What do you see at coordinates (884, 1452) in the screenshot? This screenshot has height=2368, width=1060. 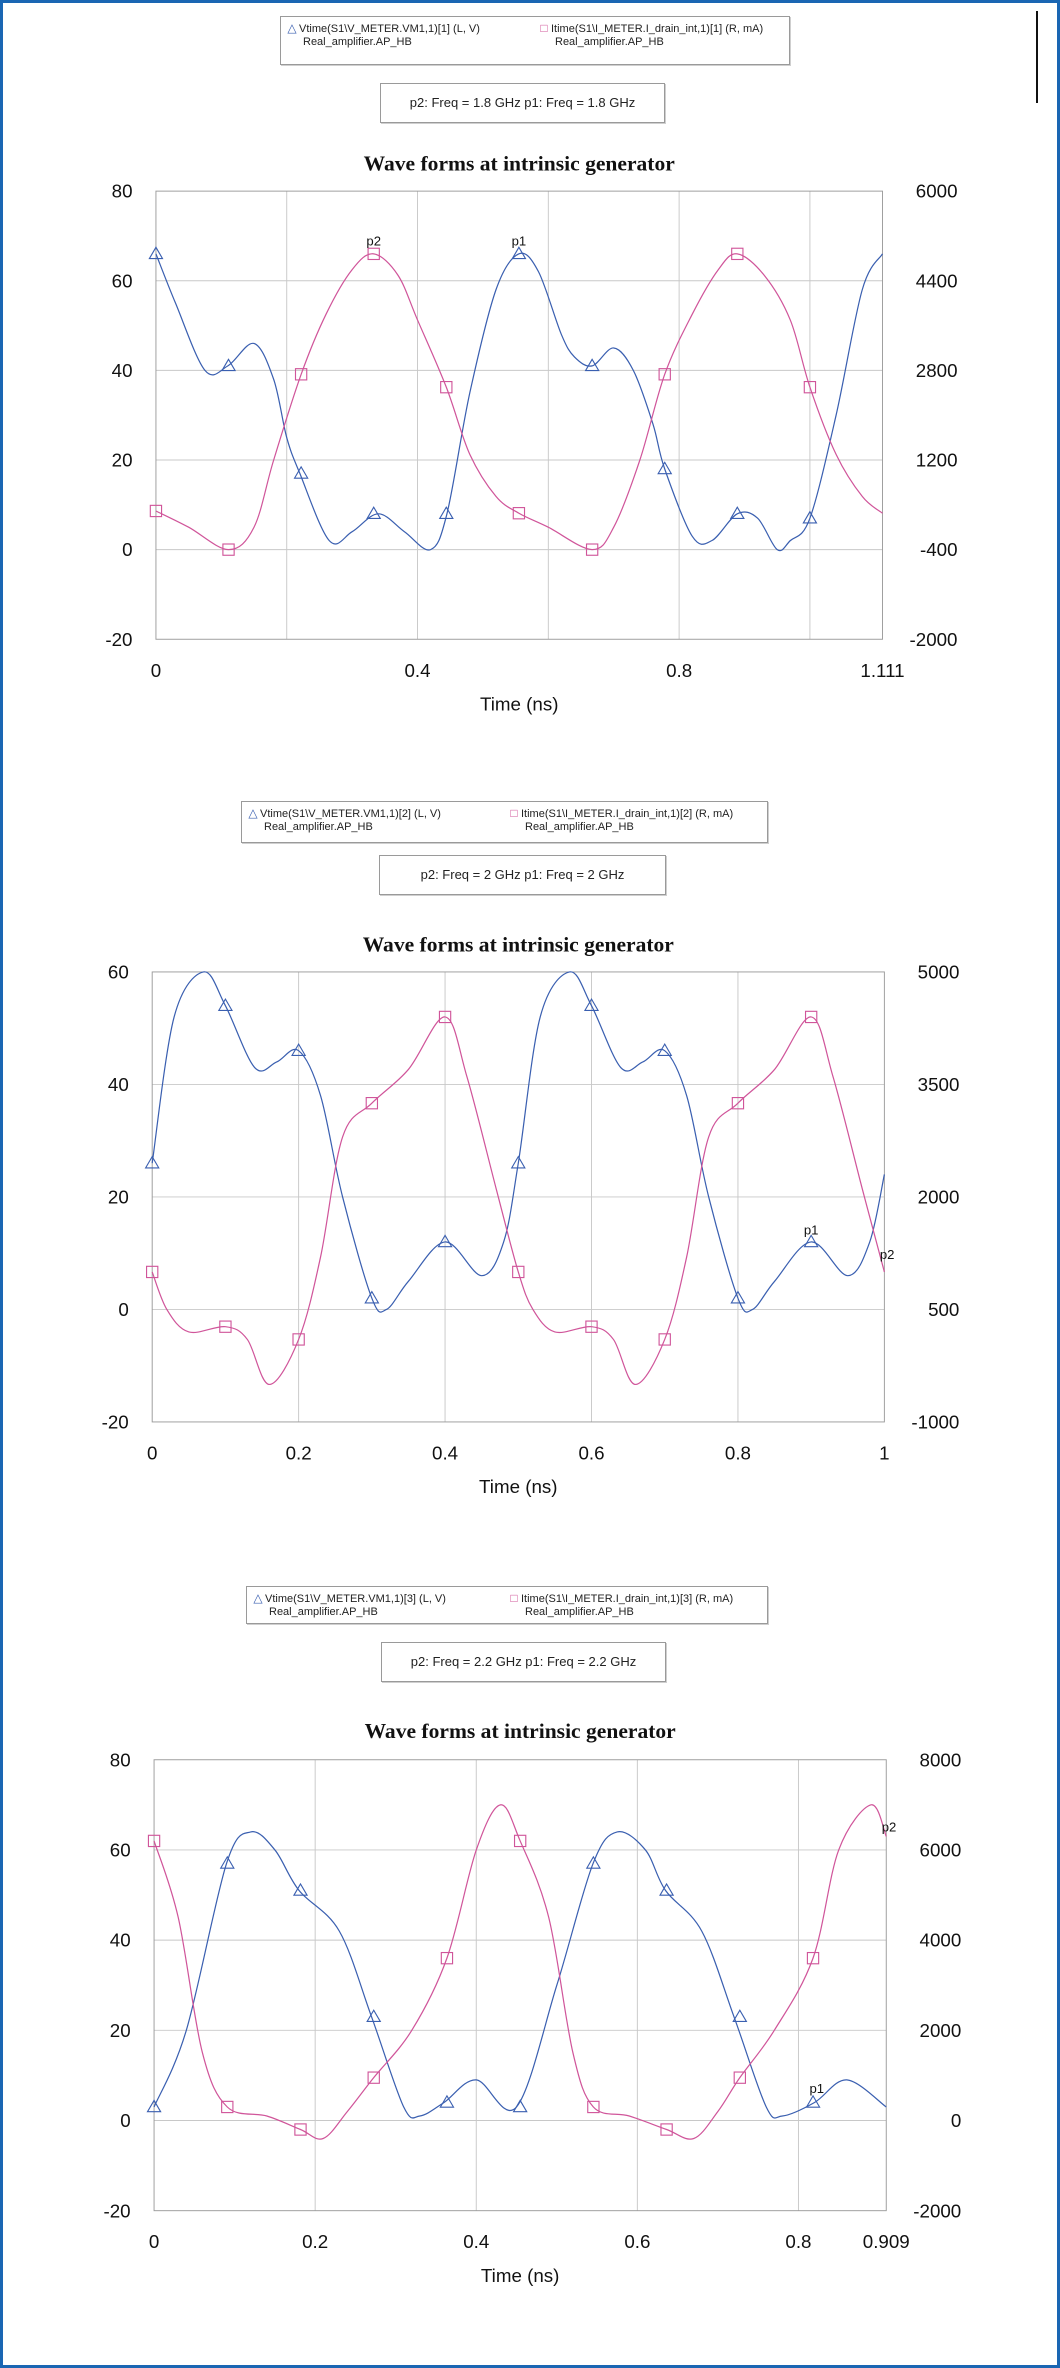 I see `x-tick-label: 1` at bounding box center [884, 1452].